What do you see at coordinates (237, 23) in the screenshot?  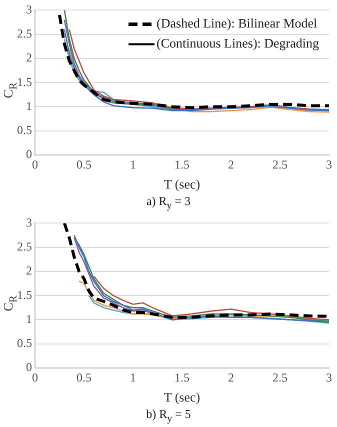 I see `legend-label: (Dashed Line): Bilinear Model` at bounding box center [237, 23].